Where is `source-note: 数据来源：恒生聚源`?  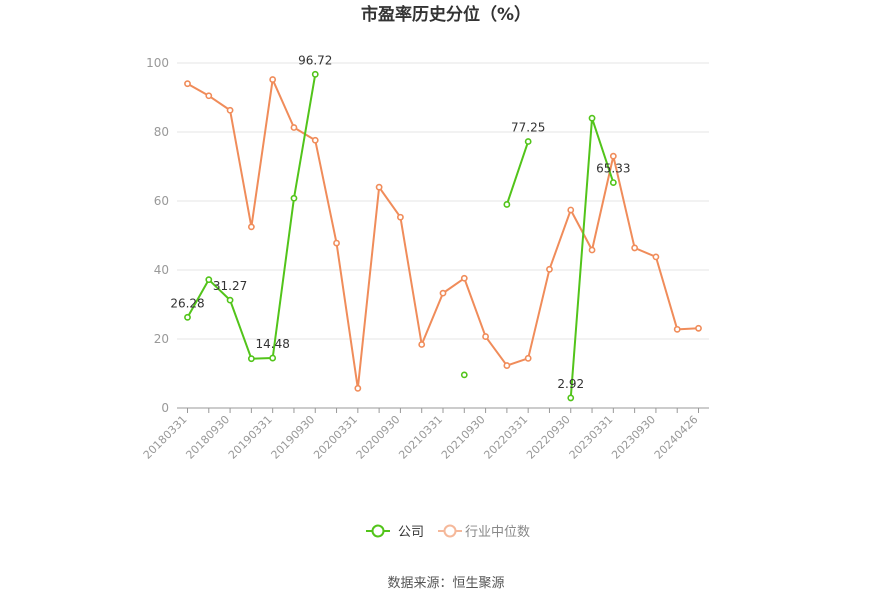
source-note: 数据来源：恒生聚源 is located at coordinates (445, 583).